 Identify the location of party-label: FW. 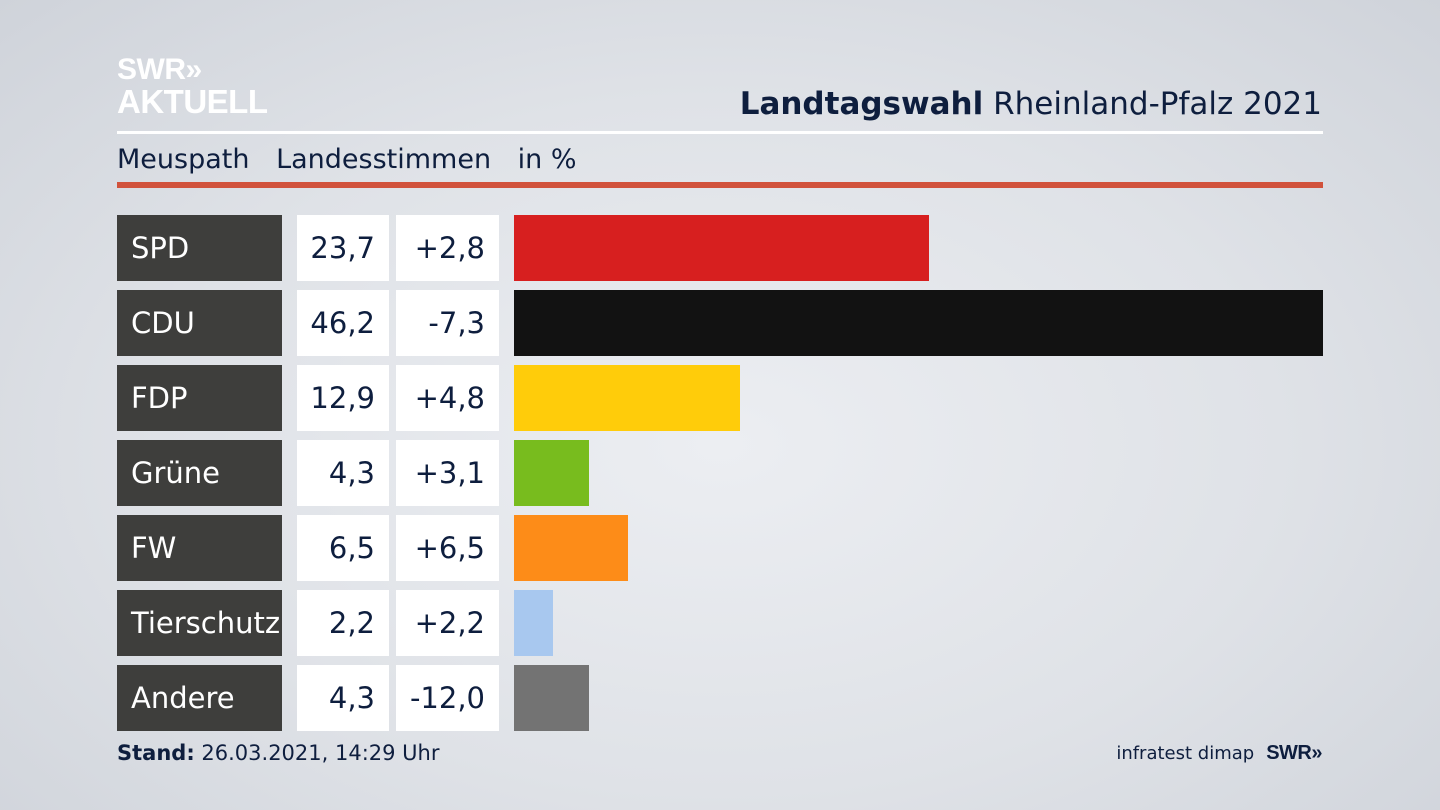
(199, 548).